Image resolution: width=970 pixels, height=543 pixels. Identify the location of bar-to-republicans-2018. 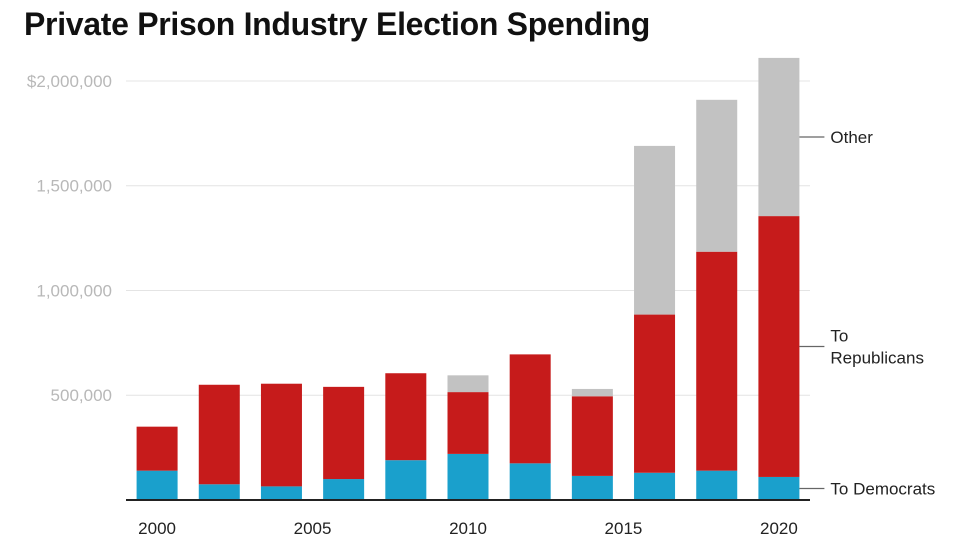
(717, 361).